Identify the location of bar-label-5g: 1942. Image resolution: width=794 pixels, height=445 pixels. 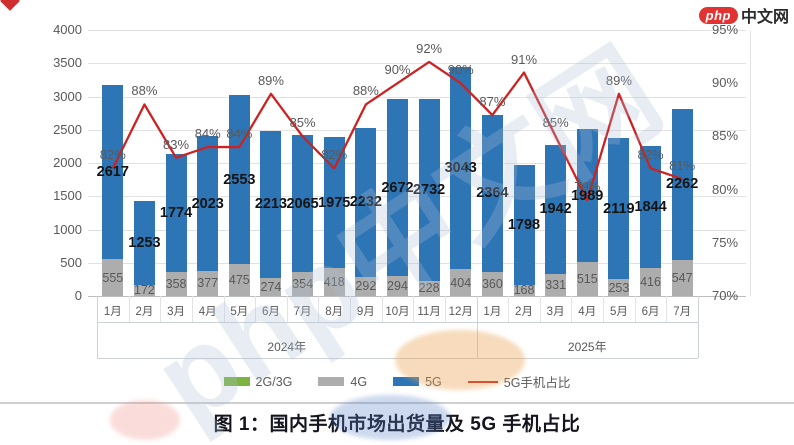
(555, 209).